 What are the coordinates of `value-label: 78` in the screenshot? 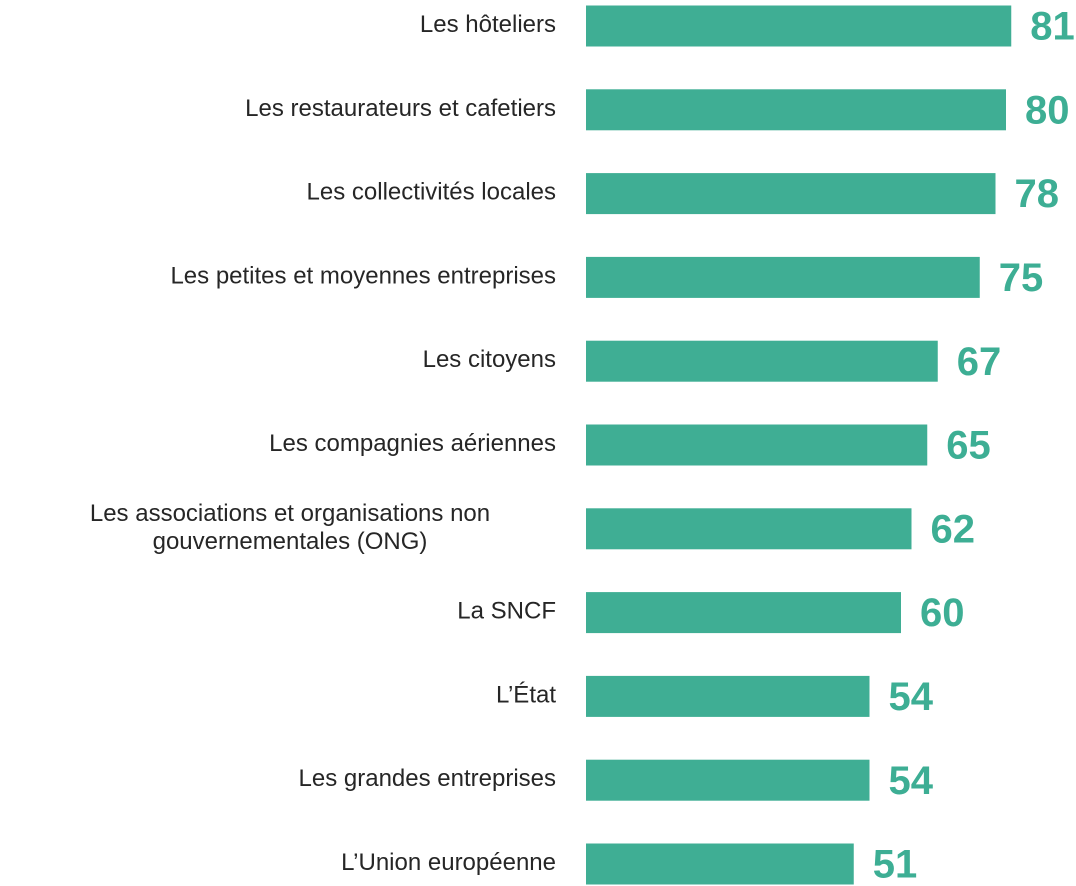 It's located at (1037, 194).